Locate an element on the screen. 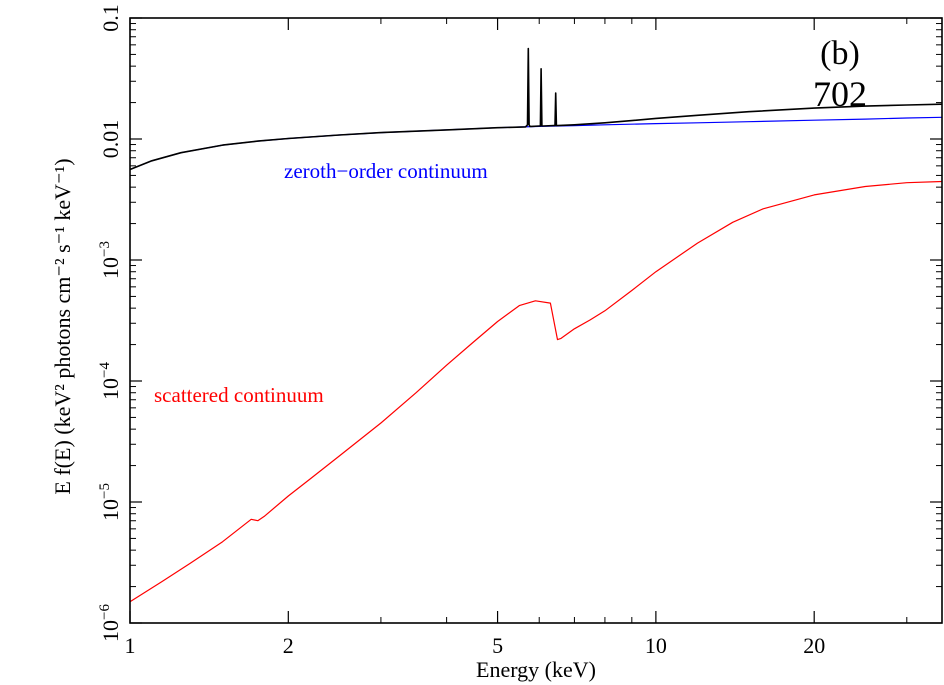 The height and width of the screenshot is (685, 944). y-tick-exponent: −4 is located at coordinates (105, 370).